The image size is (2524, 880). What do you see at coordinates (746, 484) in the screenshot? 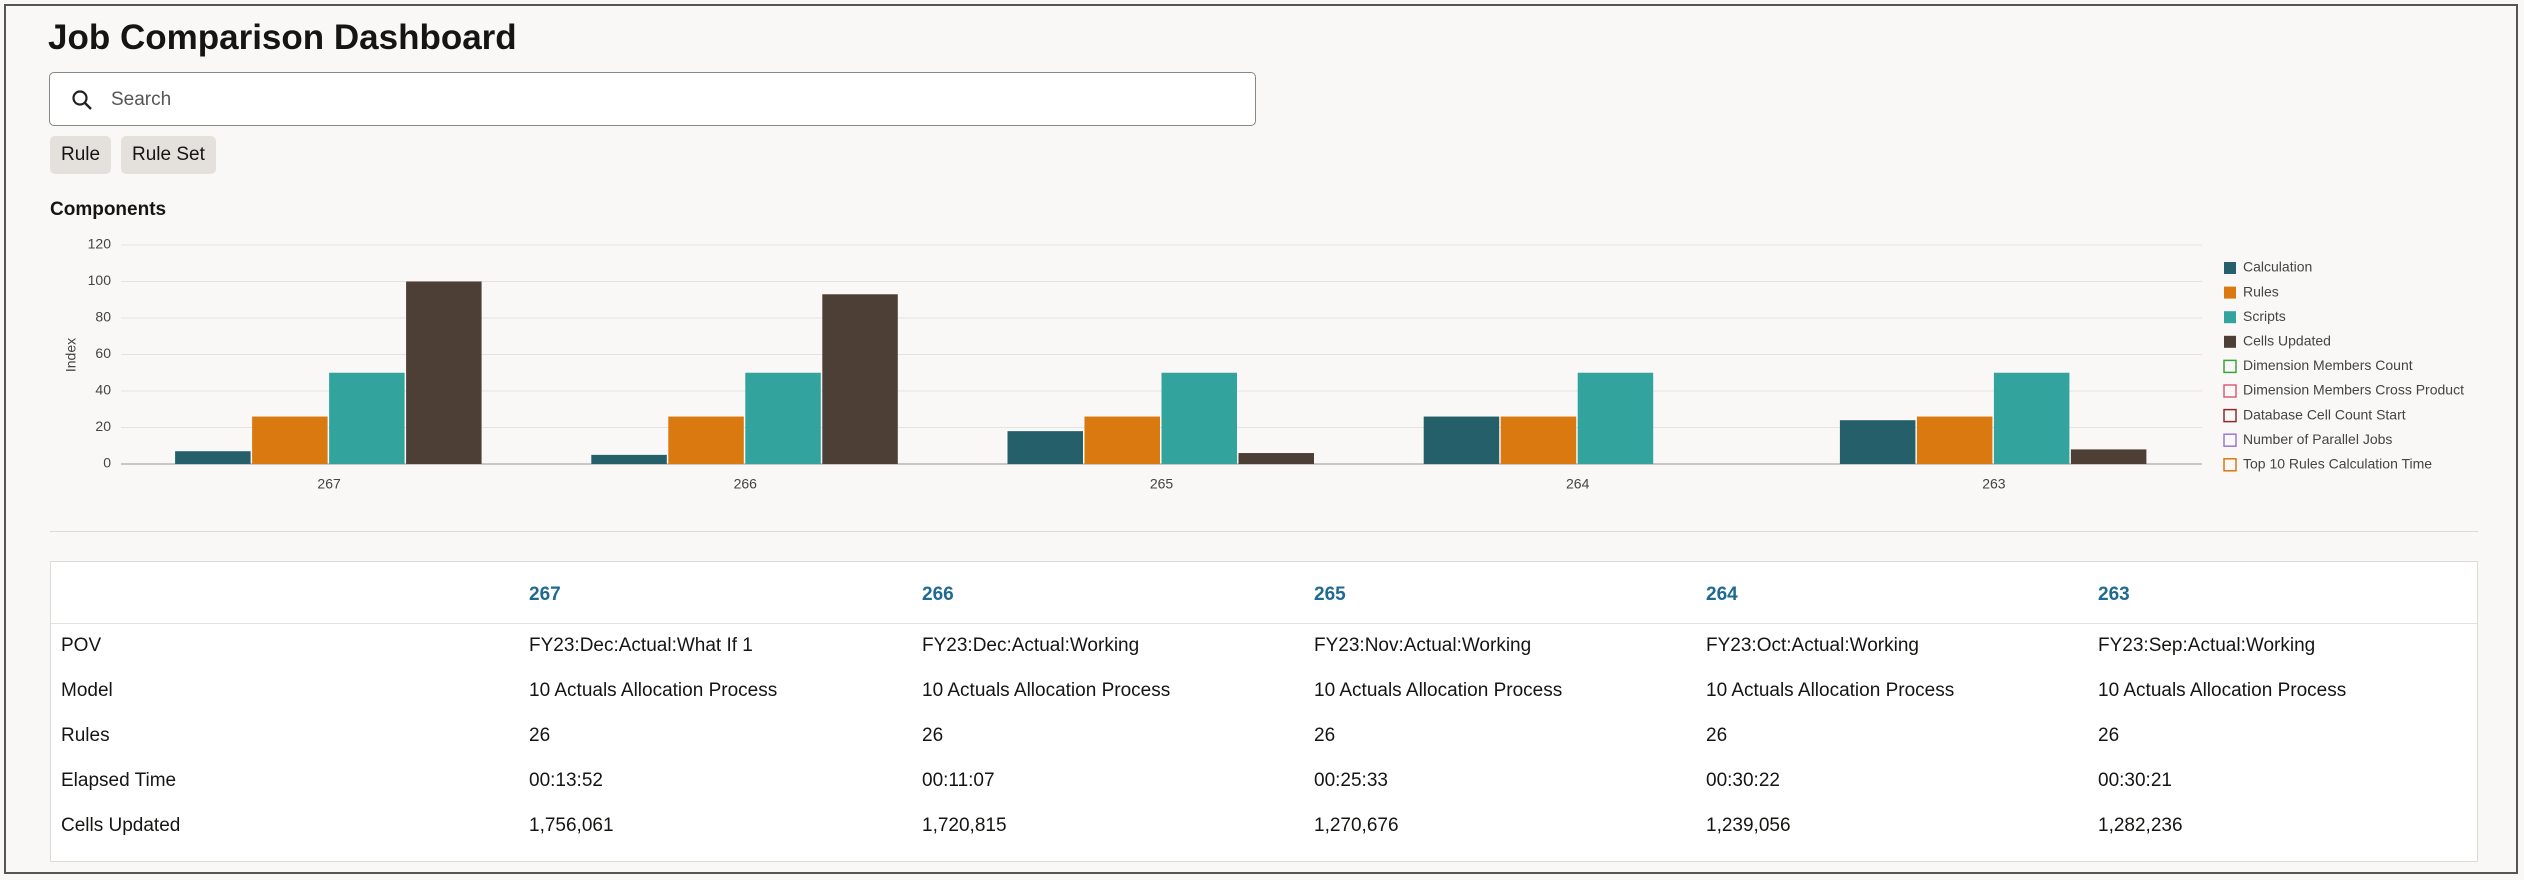
I see `x-tick-label: 266` at bounding box center [746, 484].